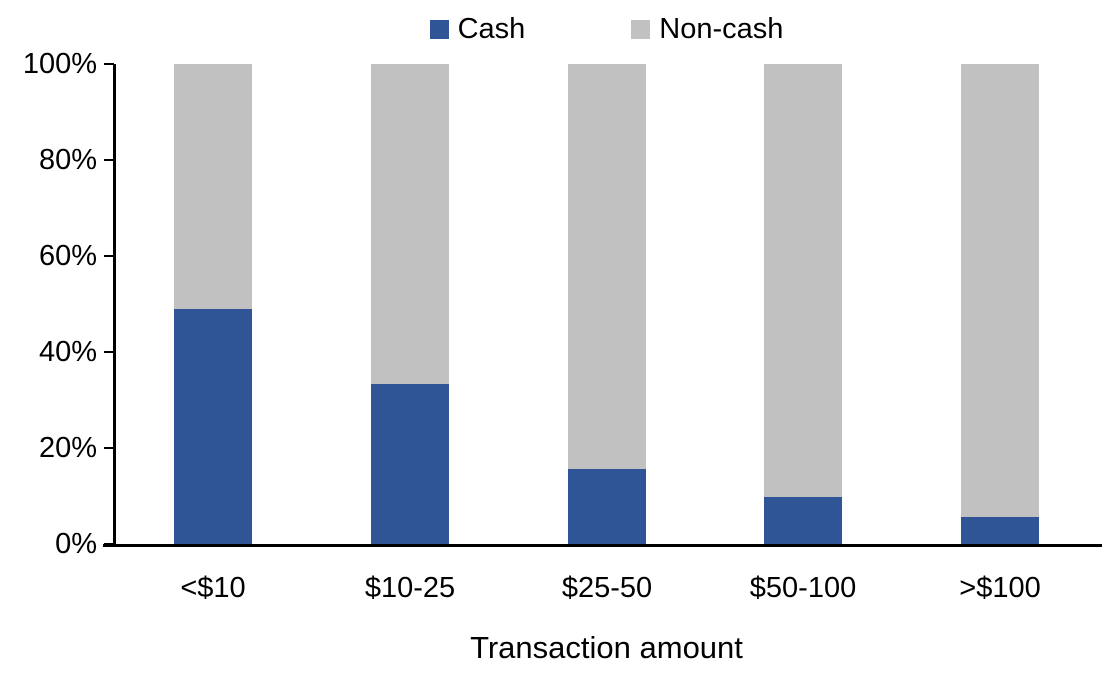  I want to click on legend-item-non-cash: Non-cash, so click(707, 29).